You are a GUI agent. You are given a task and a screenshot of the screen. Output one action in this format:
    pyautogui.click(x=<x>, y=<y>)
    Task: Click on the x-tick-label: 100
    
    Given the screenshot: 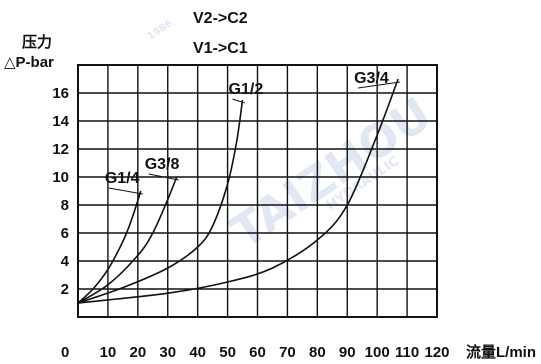 What is the action you would take?
    pyautogui.click(x=377, y=352)
    